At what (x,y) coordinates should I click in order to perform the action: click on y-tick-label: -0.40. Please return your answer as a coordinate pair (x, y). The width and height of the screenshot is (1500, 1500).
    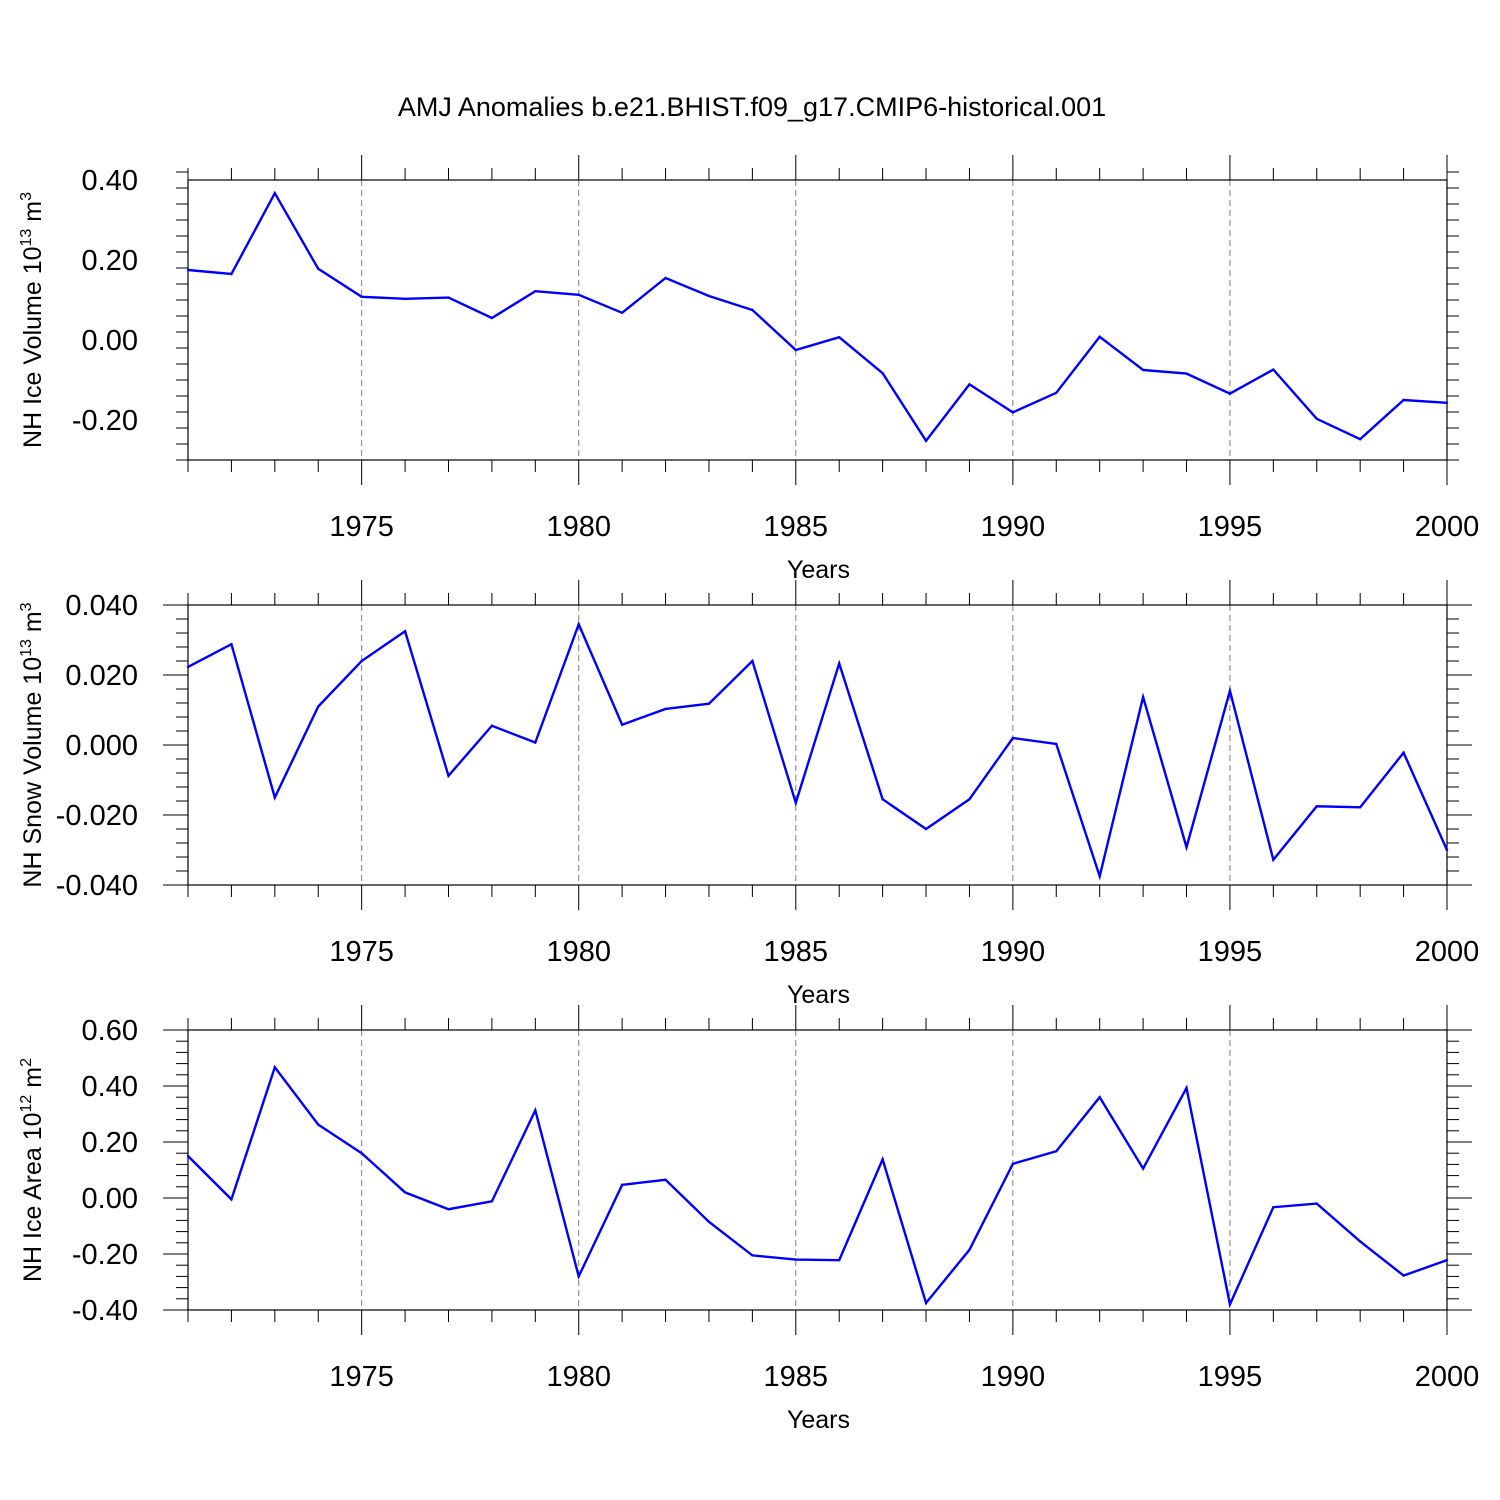
    Looking at the image, I should click on (105, 1311).